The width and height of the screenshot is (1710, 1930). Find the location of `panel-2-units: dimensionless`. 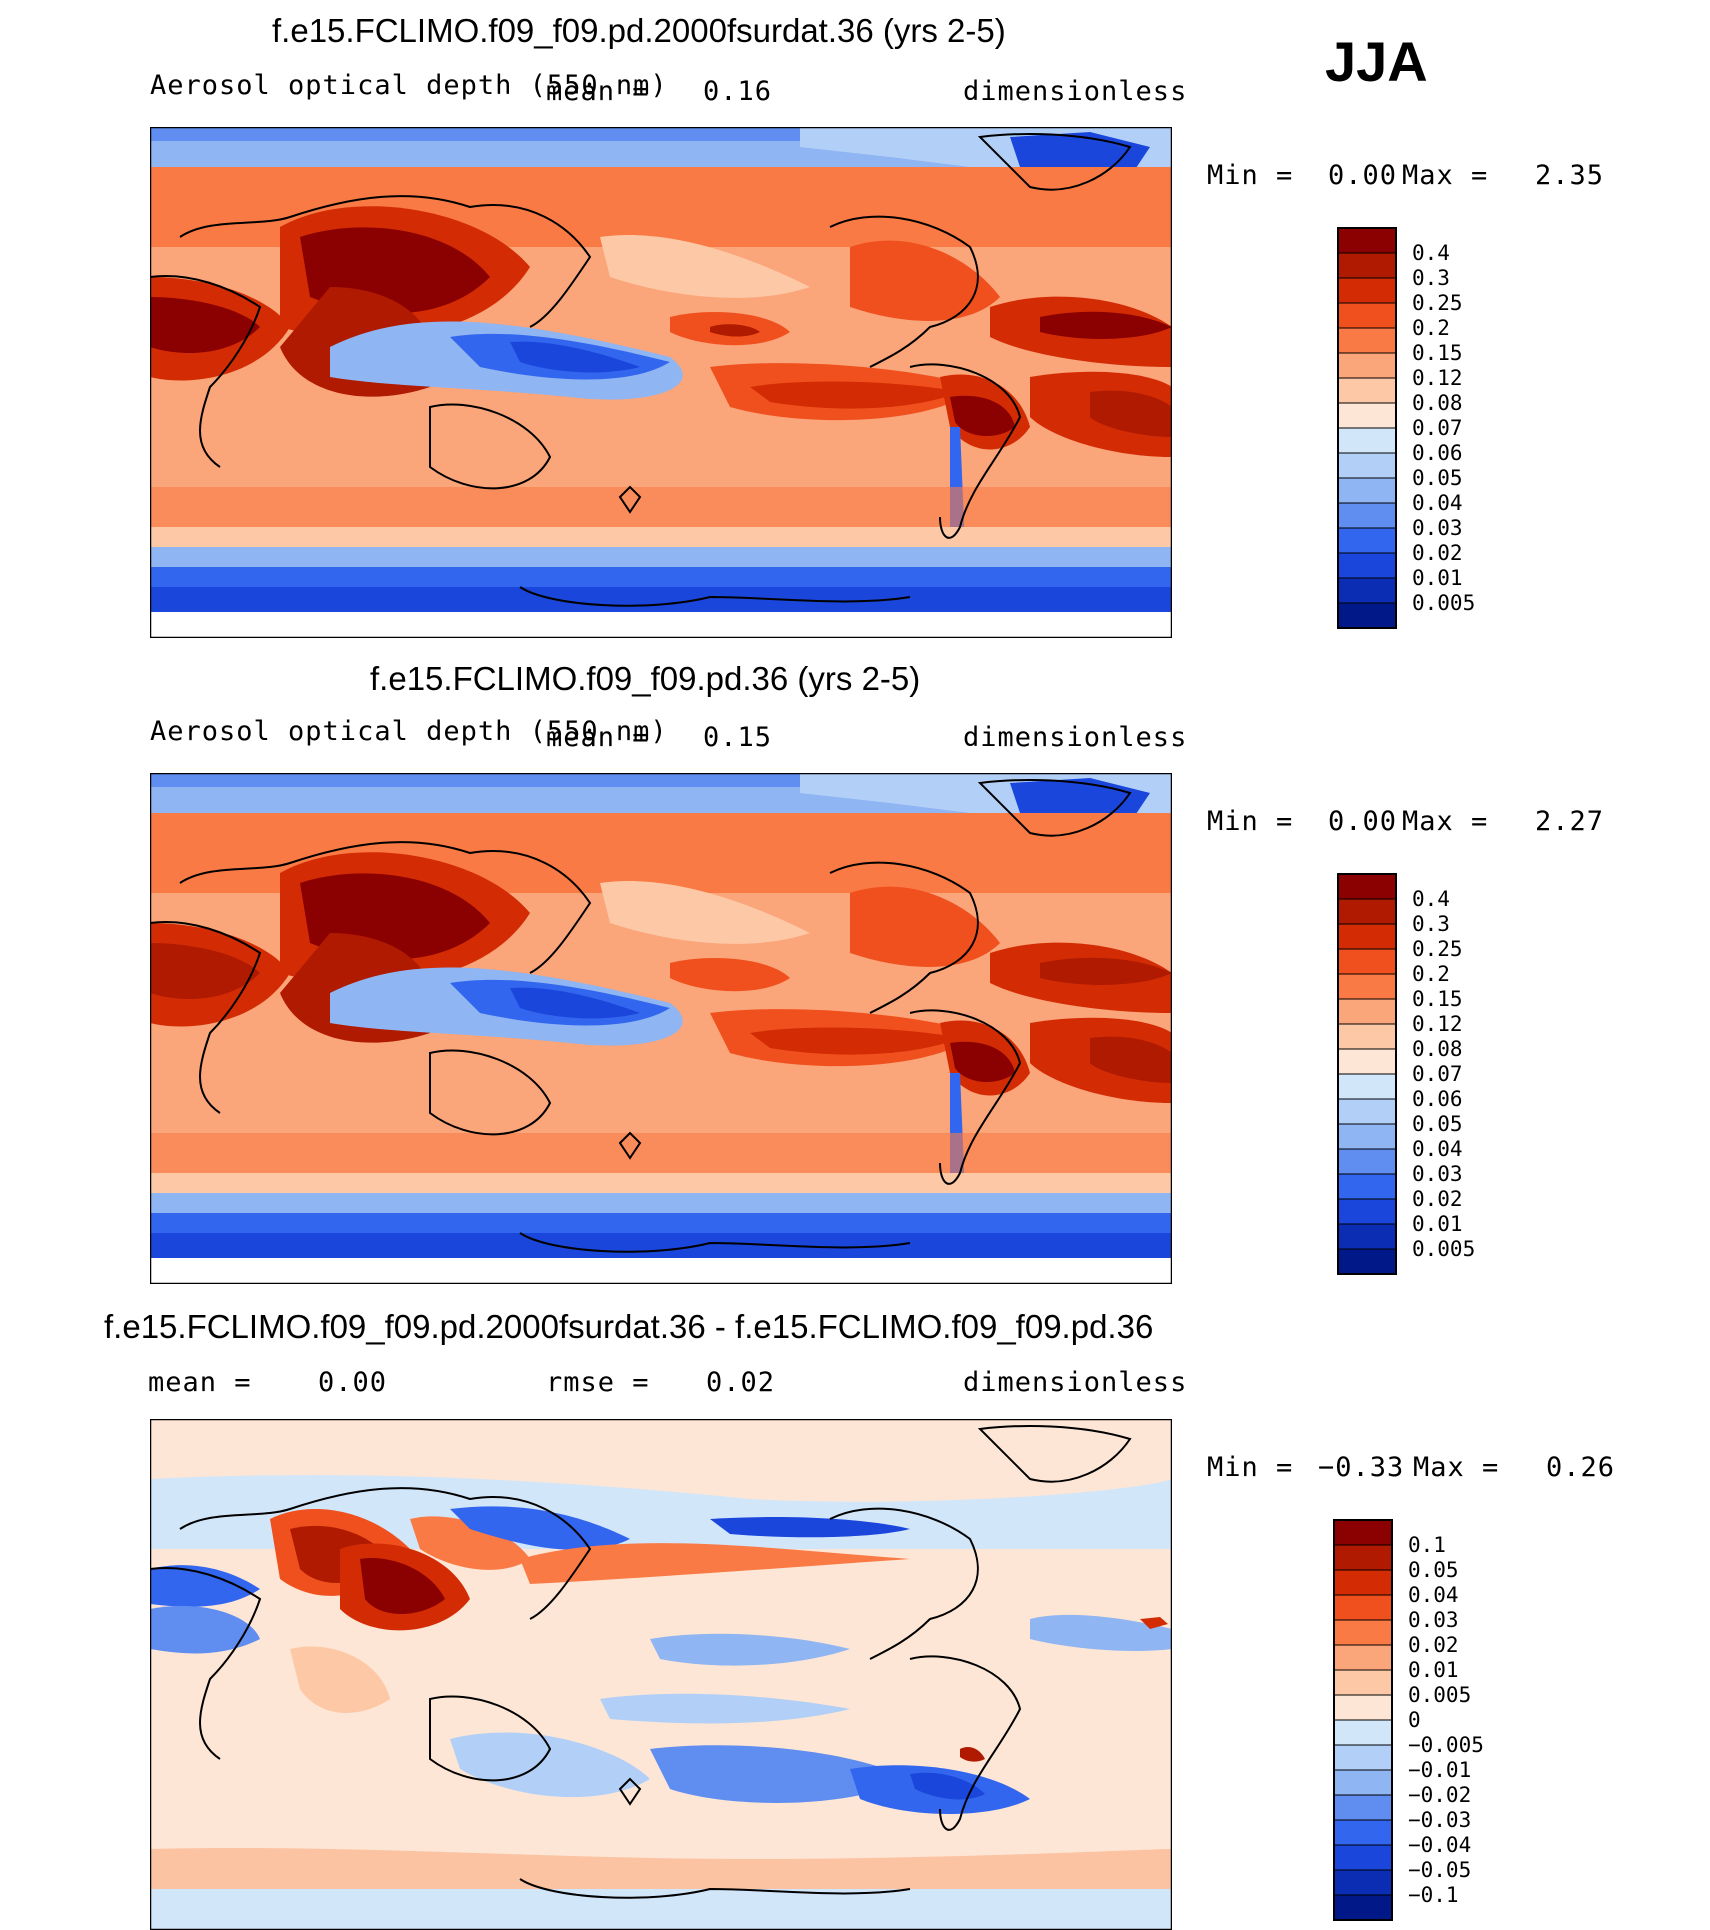

panel-2-units: dimensionless is located at coordinates (1075, 737).